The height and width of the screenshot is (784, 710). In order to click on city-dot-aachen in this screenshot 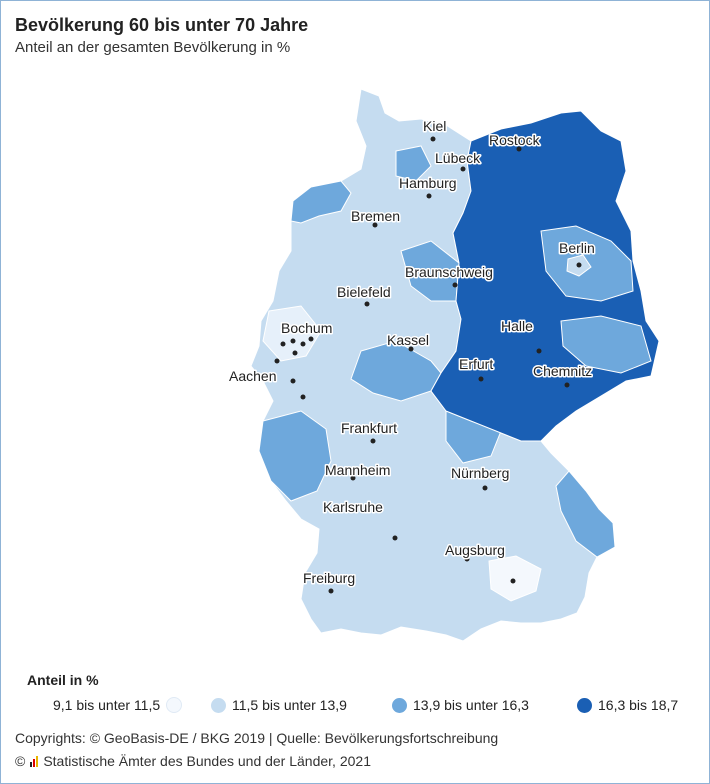, I will do `click(293, 381)`.